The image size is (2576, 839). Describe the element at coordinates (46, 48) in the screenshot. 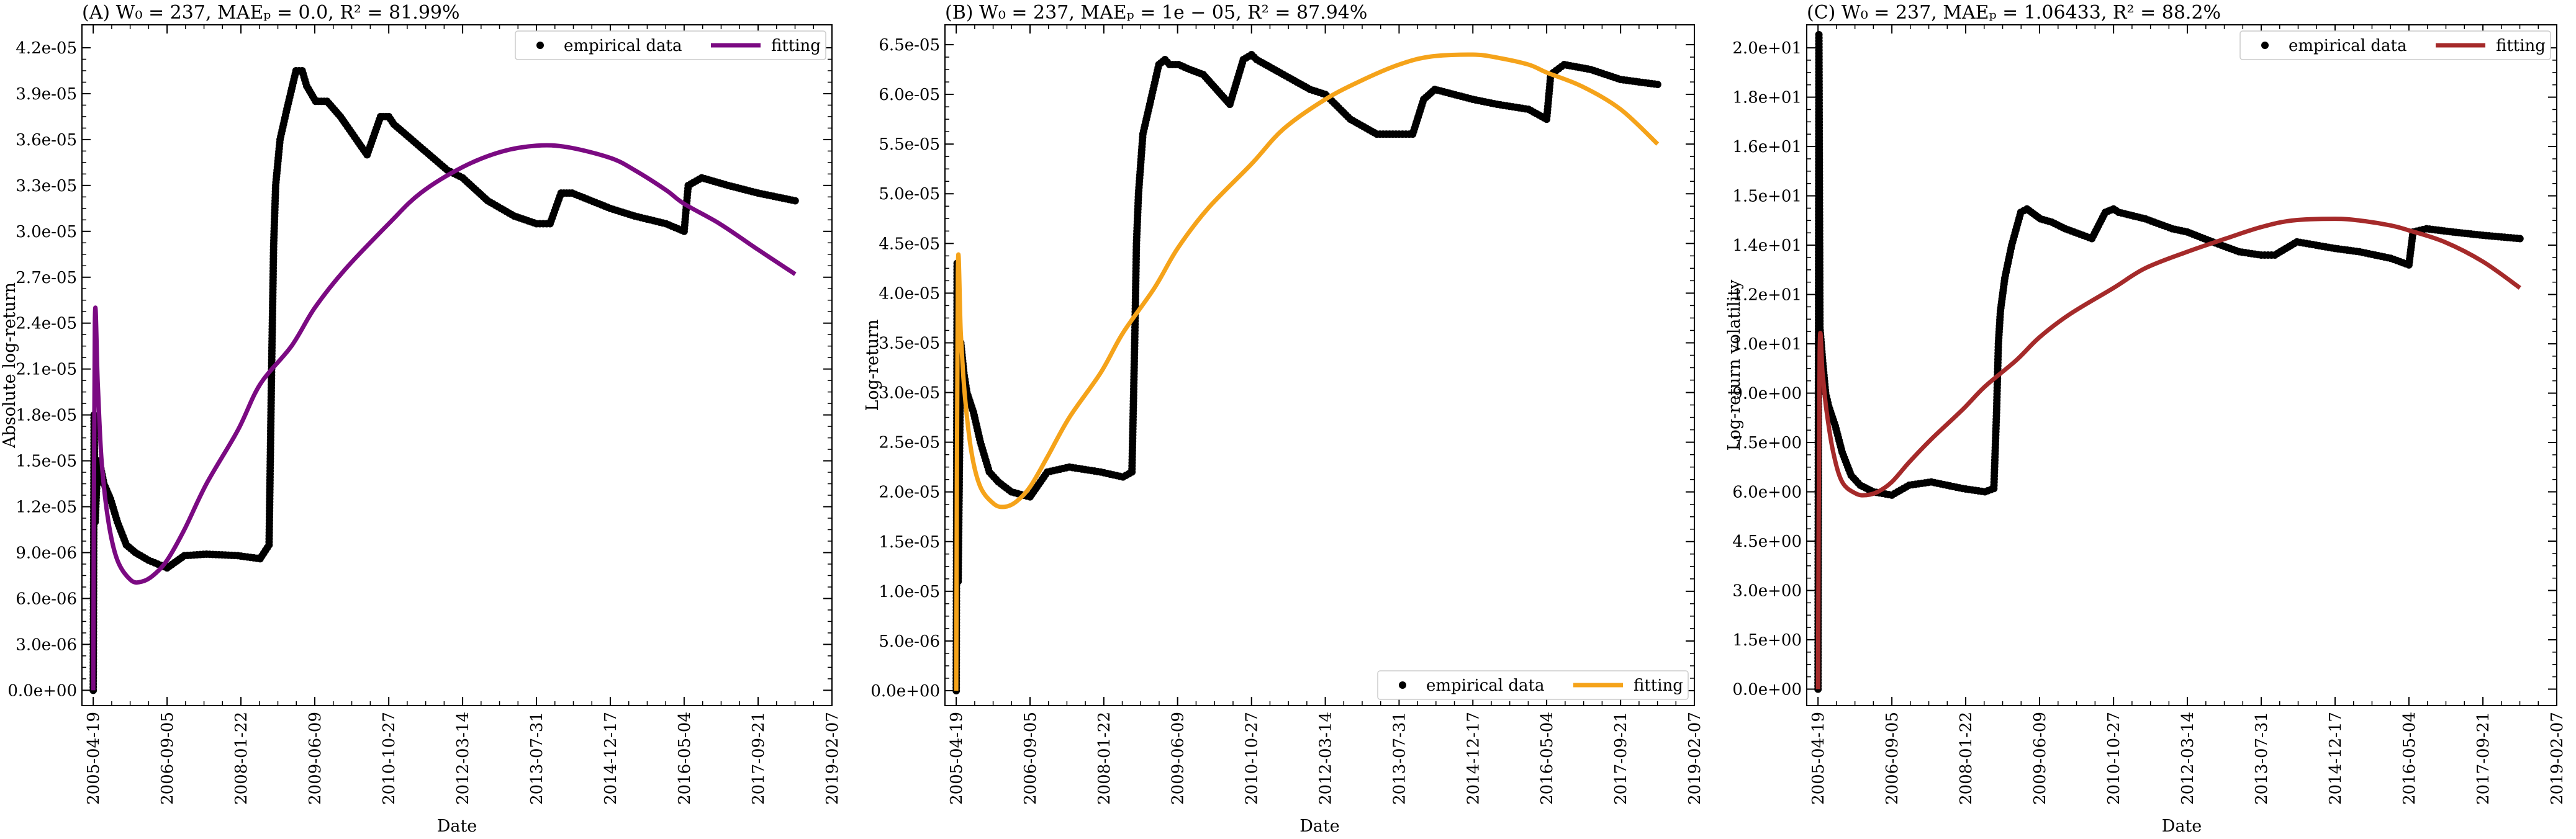

I see `y-tick-label: 4.2e-05` at that location.